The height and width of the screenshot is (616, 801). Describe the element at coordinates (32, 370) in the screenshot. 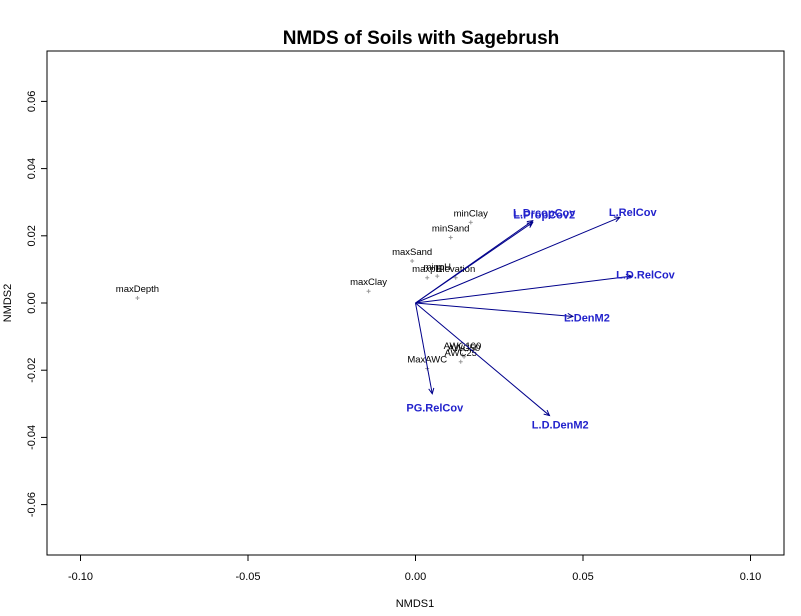

I see `y-tick-label: -0.02` at that location.